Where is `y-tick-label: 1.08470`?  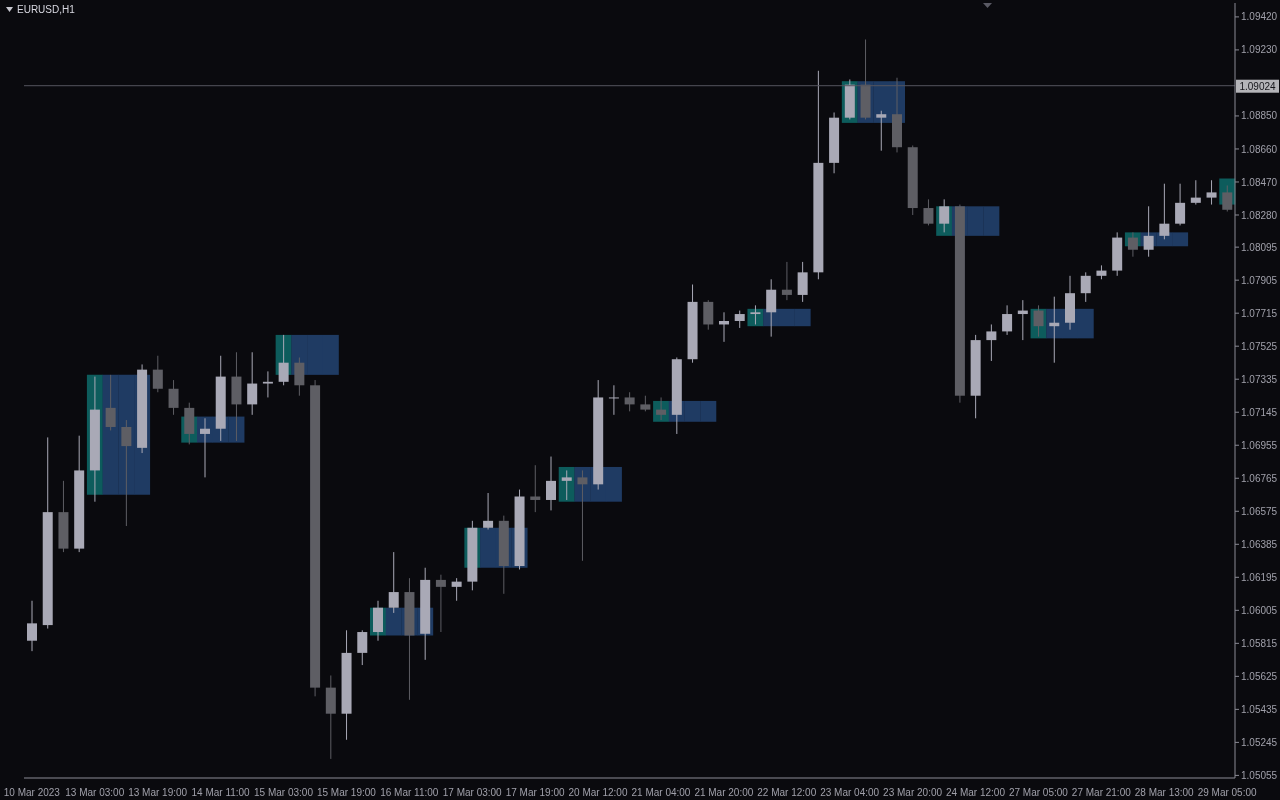
y-tick-label: 1.08470 is located at coordinates (1259, 182).